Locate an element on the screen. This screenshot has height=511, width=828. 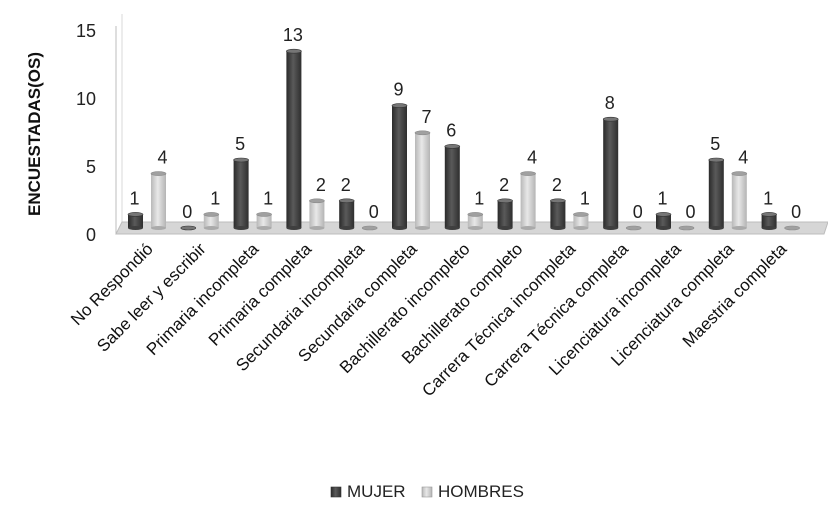
x-tick-label: Maestria completa is located at coordinates (735, 295).